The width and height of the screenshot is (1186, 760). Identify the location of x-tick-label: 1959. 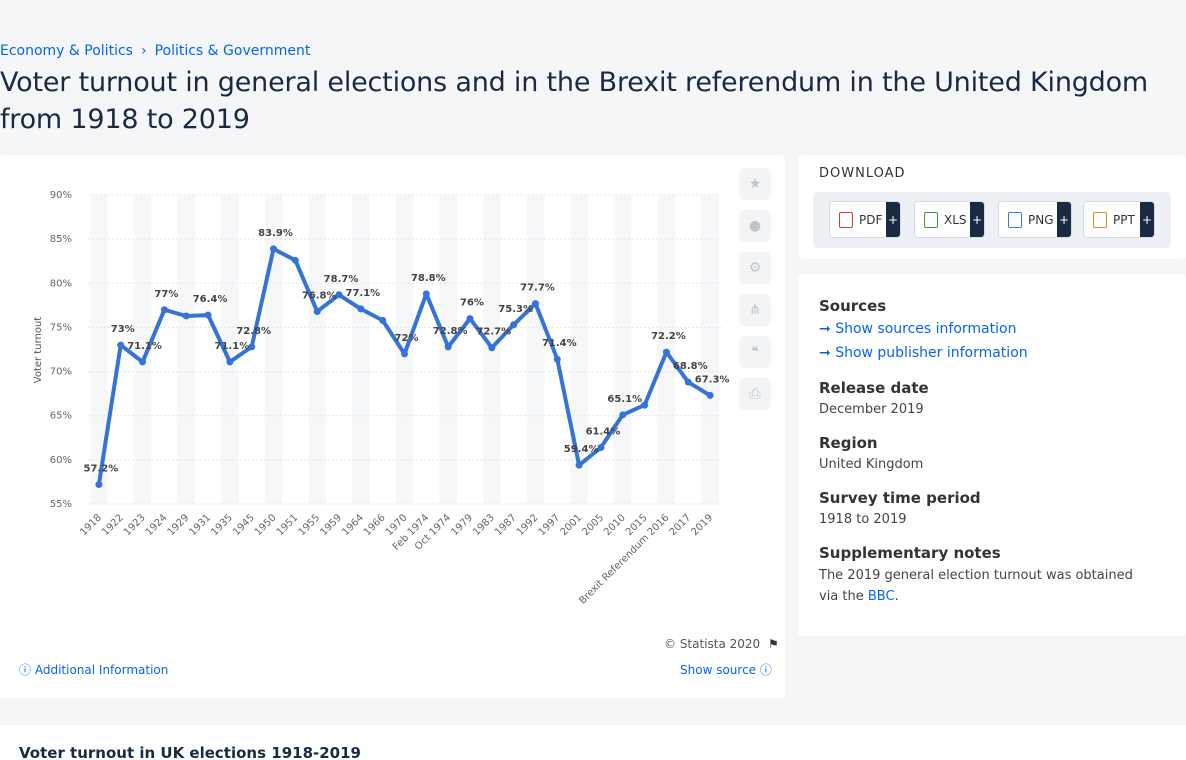
(331, 525).